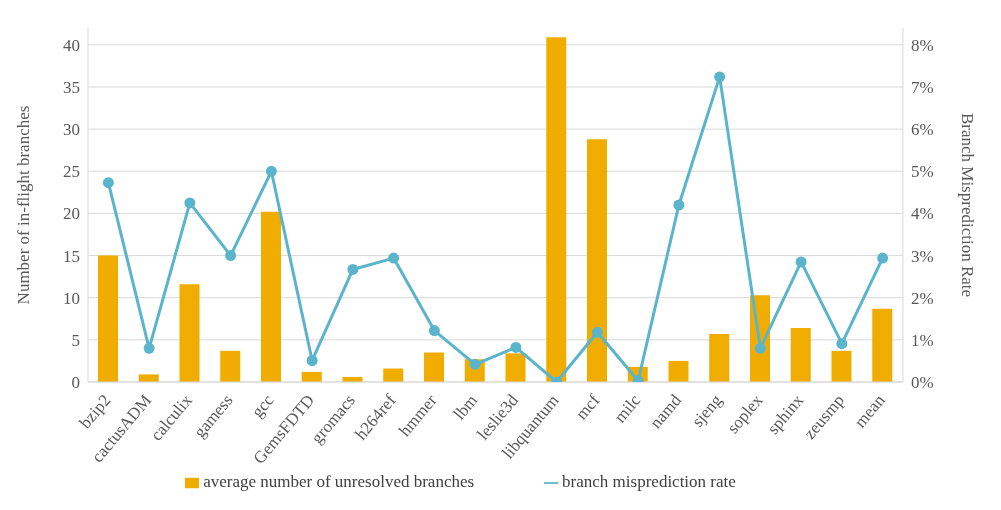 Image resolution: width=1001 pixels, height=510 pixels. Describe the element at coordinates (967, 205) in the screenshot. I see `y2-axis-title: Branch Misprediction Rate` at that location.